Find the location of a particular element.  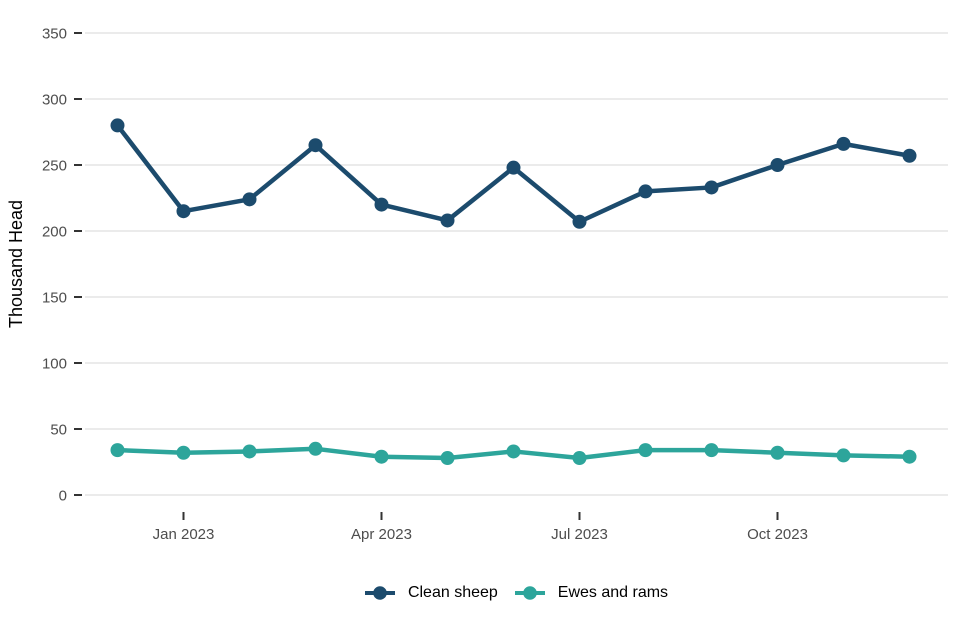

data-point-clean-sheep-nov-2023 is located at coordinates (843, 143).